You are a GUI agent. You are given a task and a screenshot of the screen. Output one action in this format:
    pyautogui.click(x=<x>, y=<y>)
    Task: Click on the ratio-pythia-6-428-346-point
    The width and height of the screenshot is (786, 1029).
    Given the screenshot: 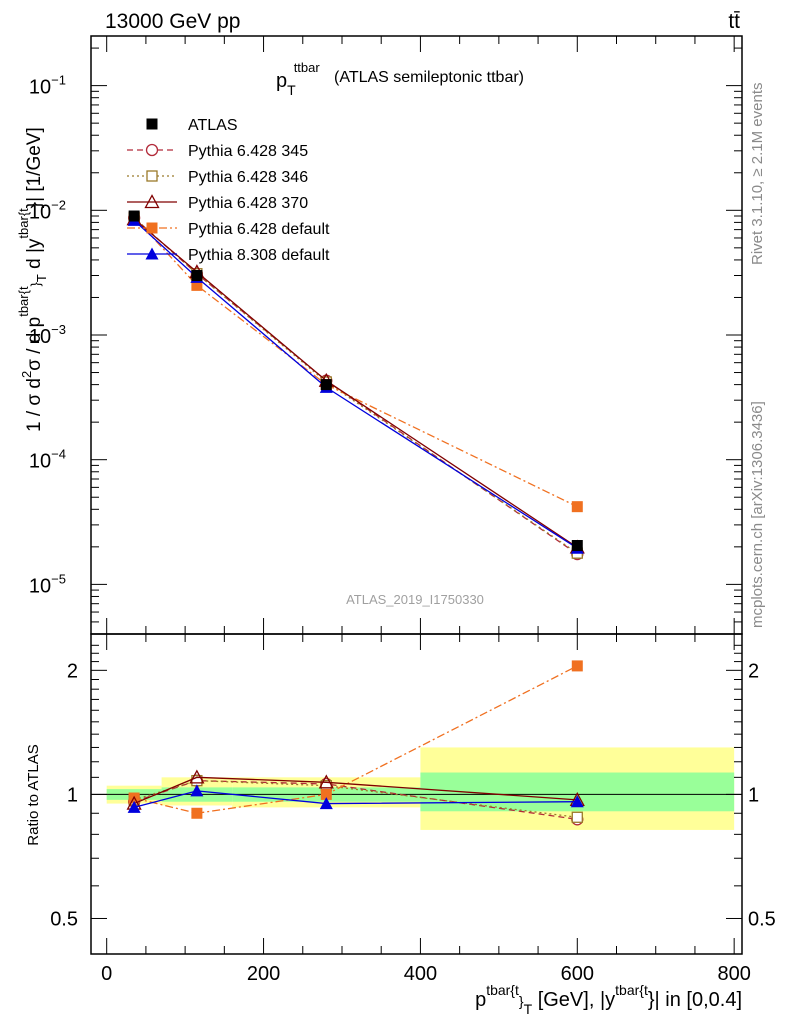 What is the action you would take?
    pyautogui.click(x=577, y=817)
    